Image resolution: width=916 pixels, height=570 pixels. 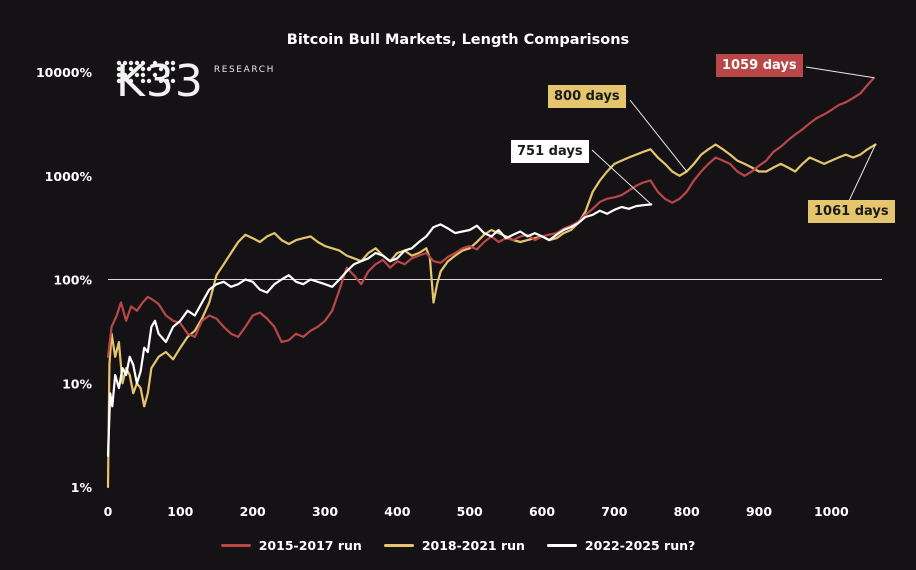 I want to click on x-tick-label: 100, so click(x=180, y=511).